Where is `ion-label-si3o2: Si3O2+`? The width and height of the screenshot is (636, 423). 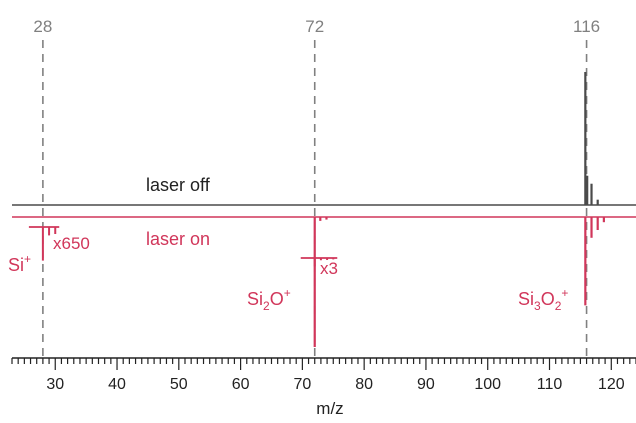 ion-label-si3o2: Si3O2+ is located at coordinates (543, 299).